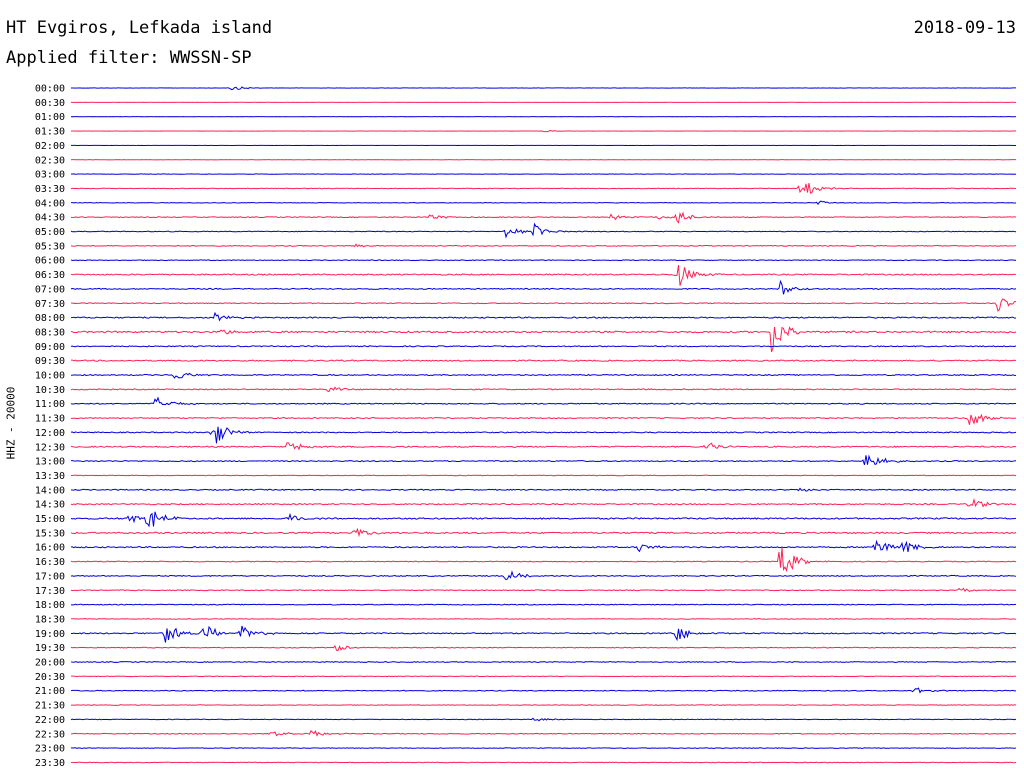 The height and width of the screenshot is (780, 1024). Describe the element at coordinates (50, 720) in the screenshot. I see `row-time-label: 22:00` at that location.